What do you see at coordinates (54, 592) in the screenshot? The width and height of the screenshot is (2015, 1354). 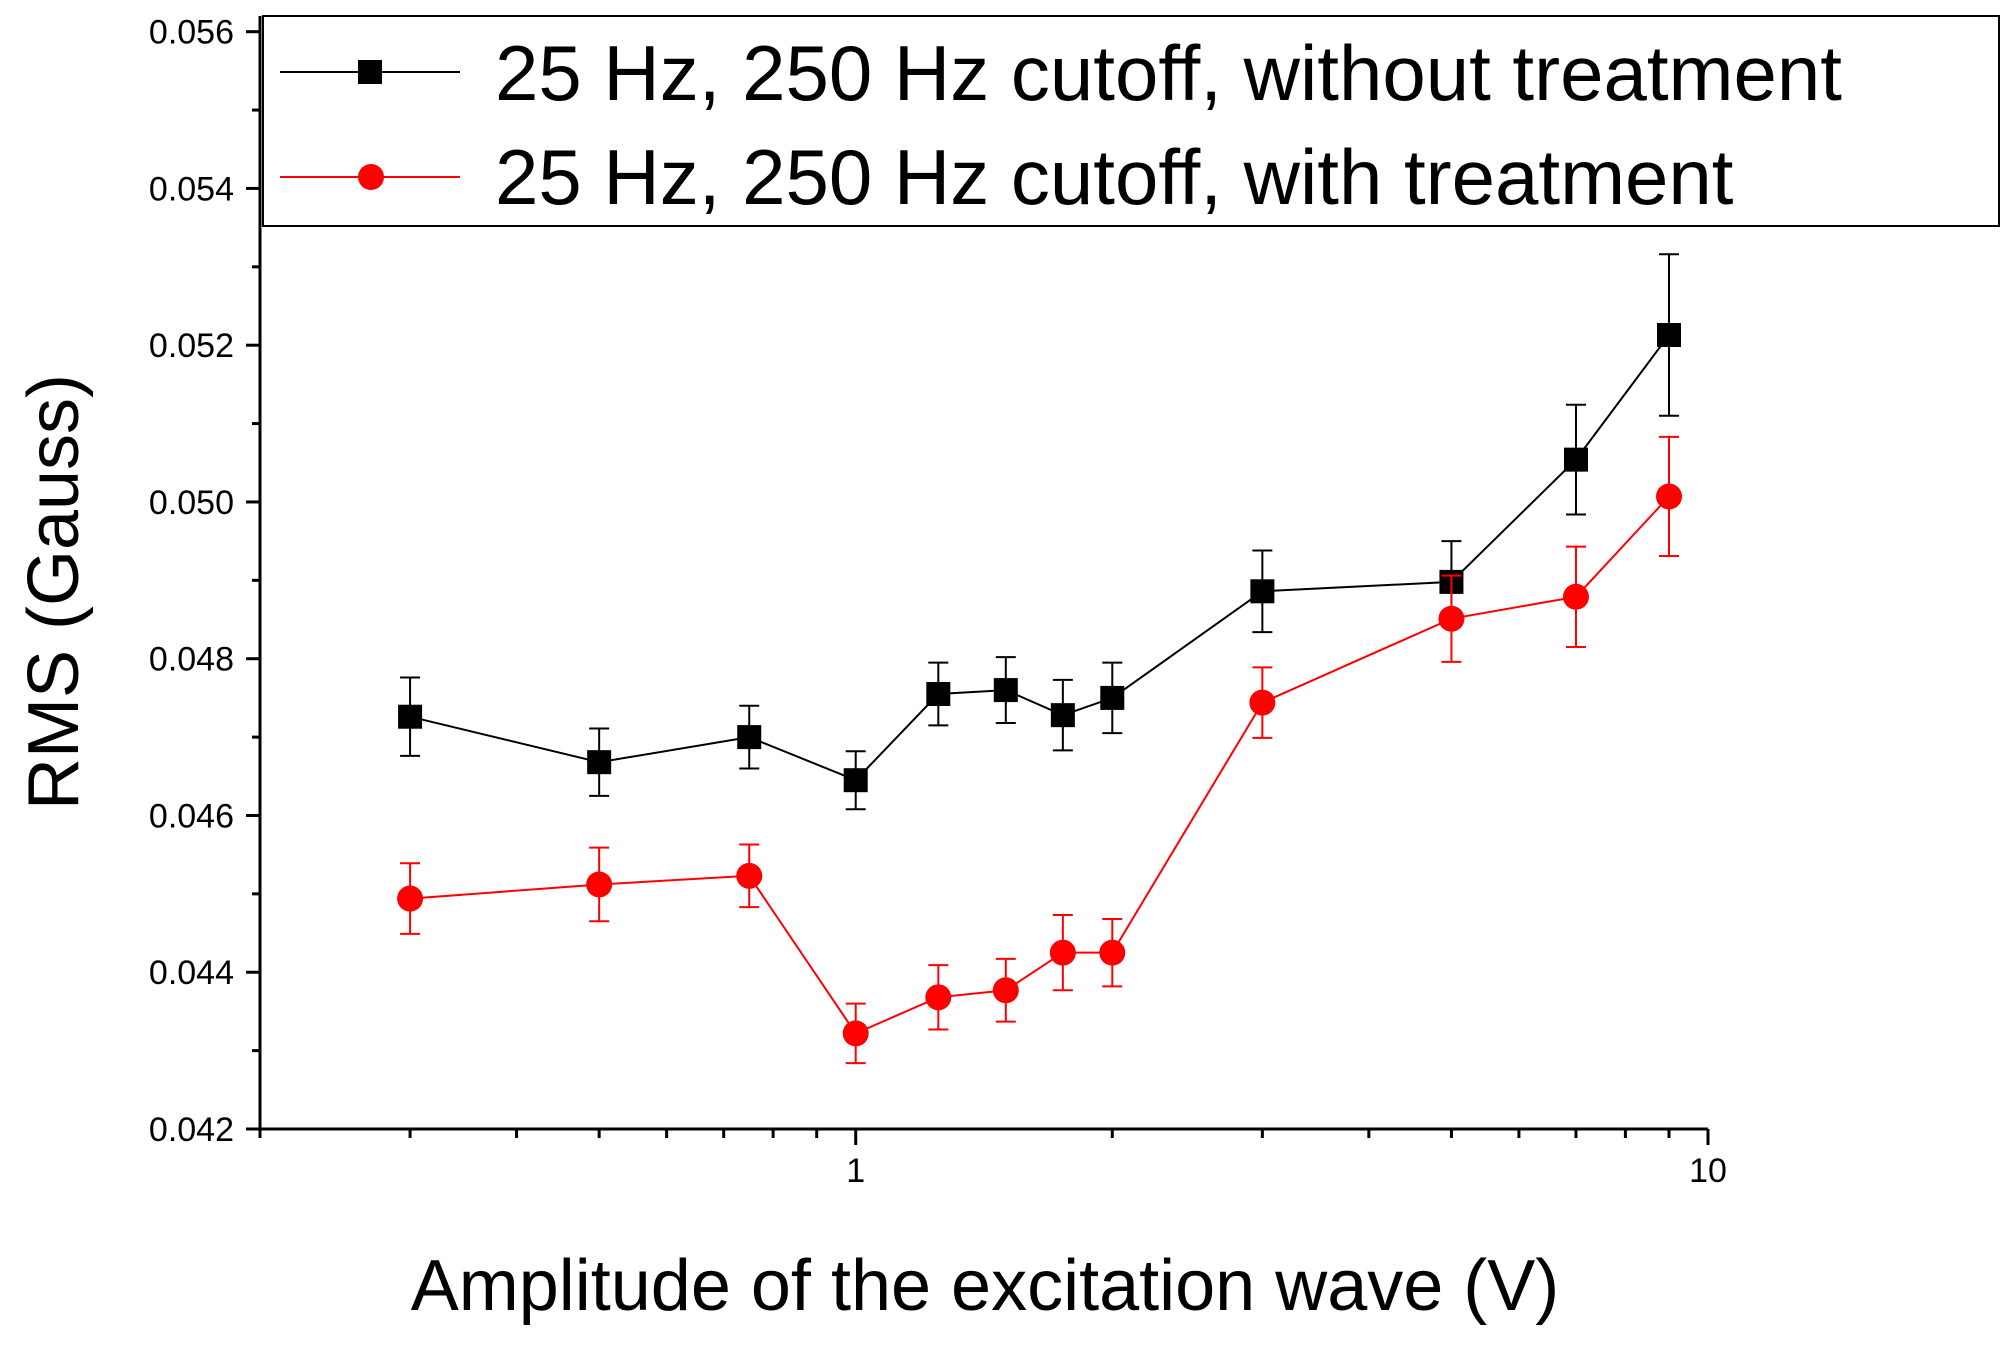 I see `y-axis-title: RMS (Gauss)` at bounding box center [54, 592].